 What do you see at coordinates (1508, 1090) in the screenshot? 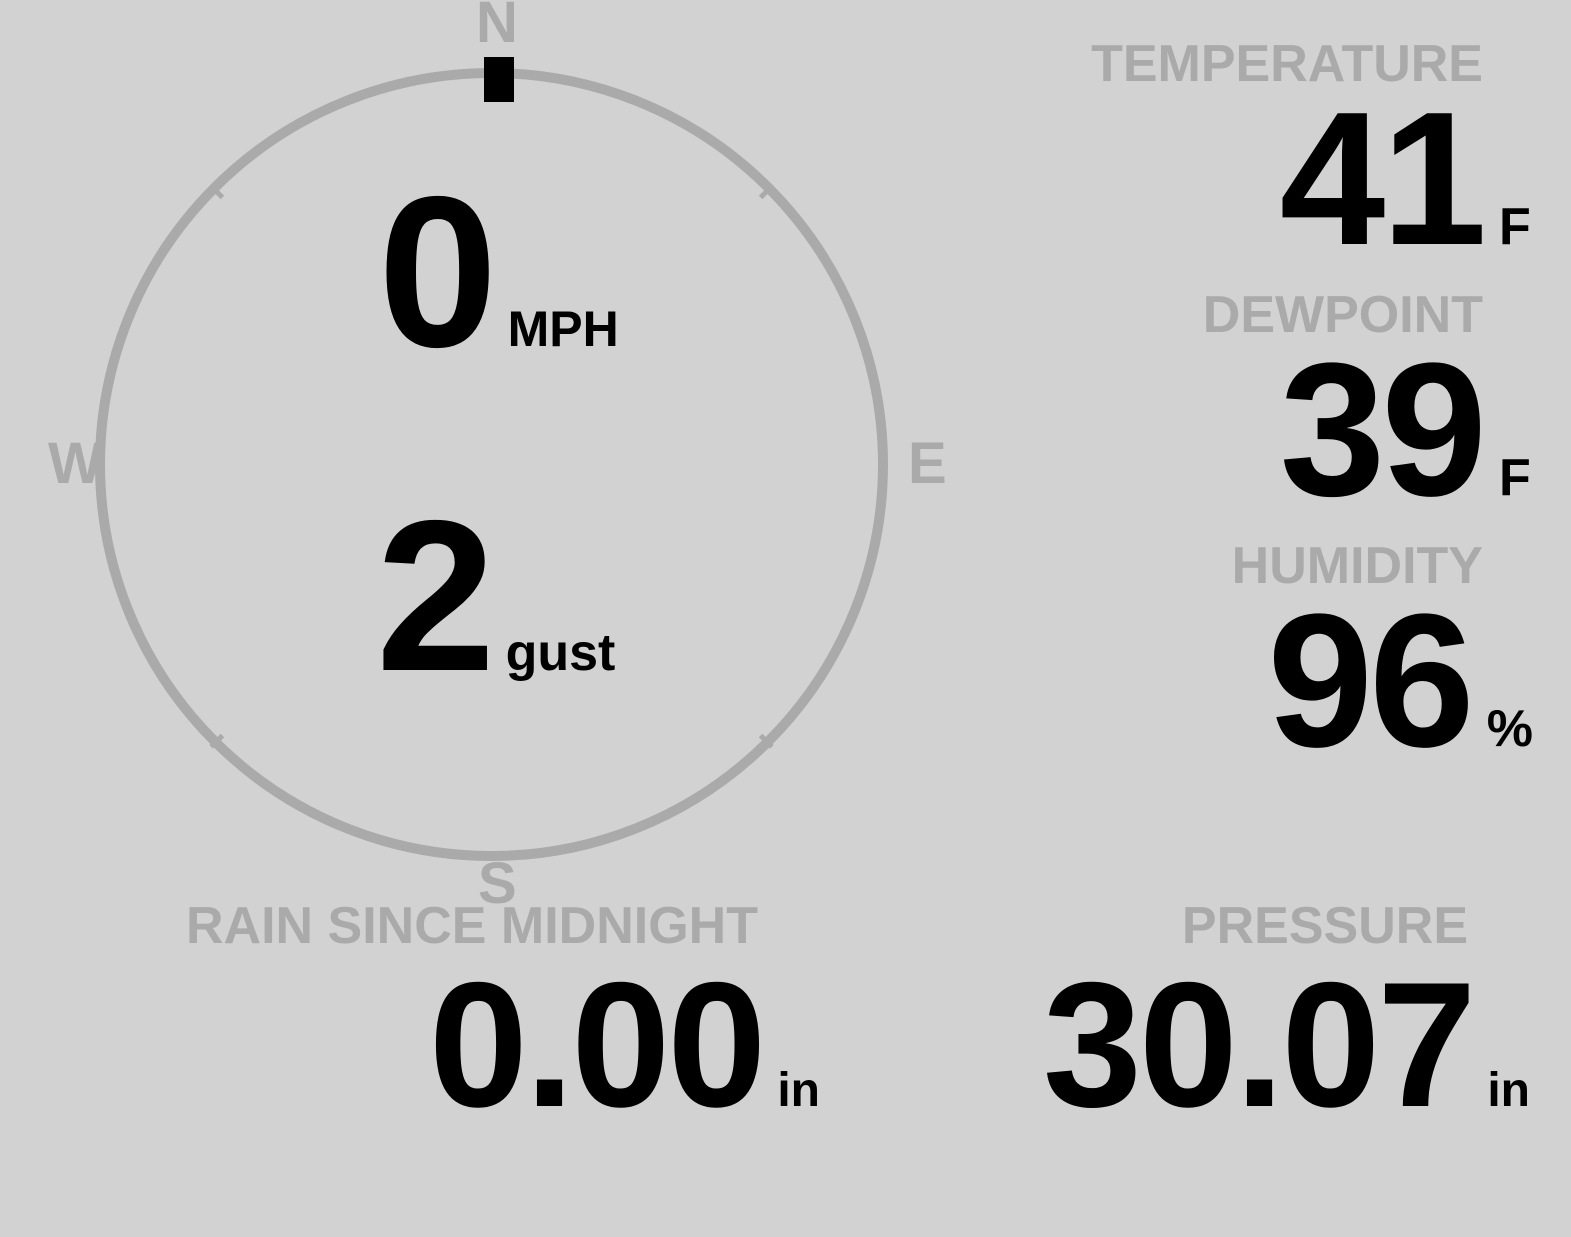
I see `stat-pressure-unit: in` at bounding box center [1508, 1090].